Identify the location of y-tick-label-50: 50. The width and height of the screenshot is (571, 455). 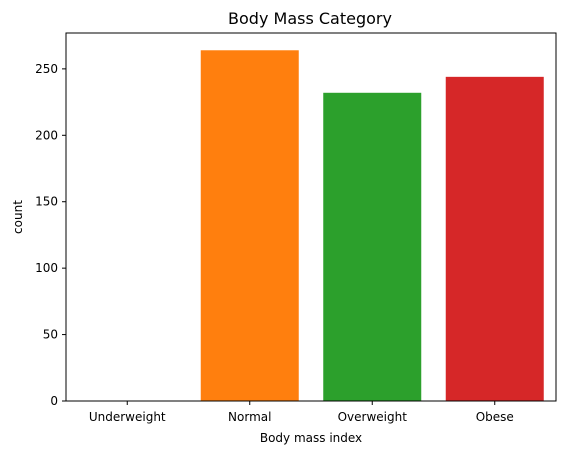
(50, 335).